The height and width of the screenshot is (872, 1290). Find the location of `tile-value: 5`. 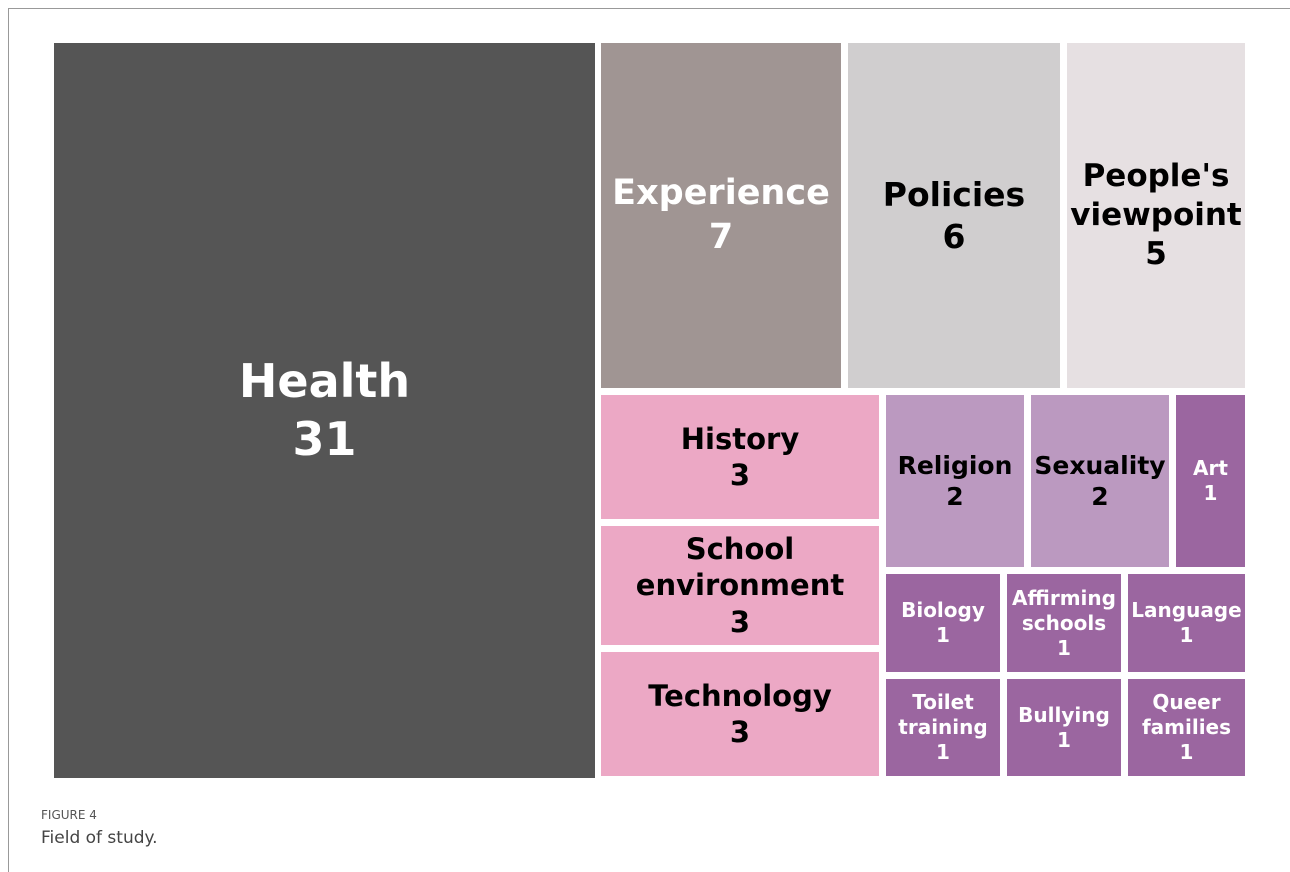

tile-value: 5 is located at coordinates (1156, 253).